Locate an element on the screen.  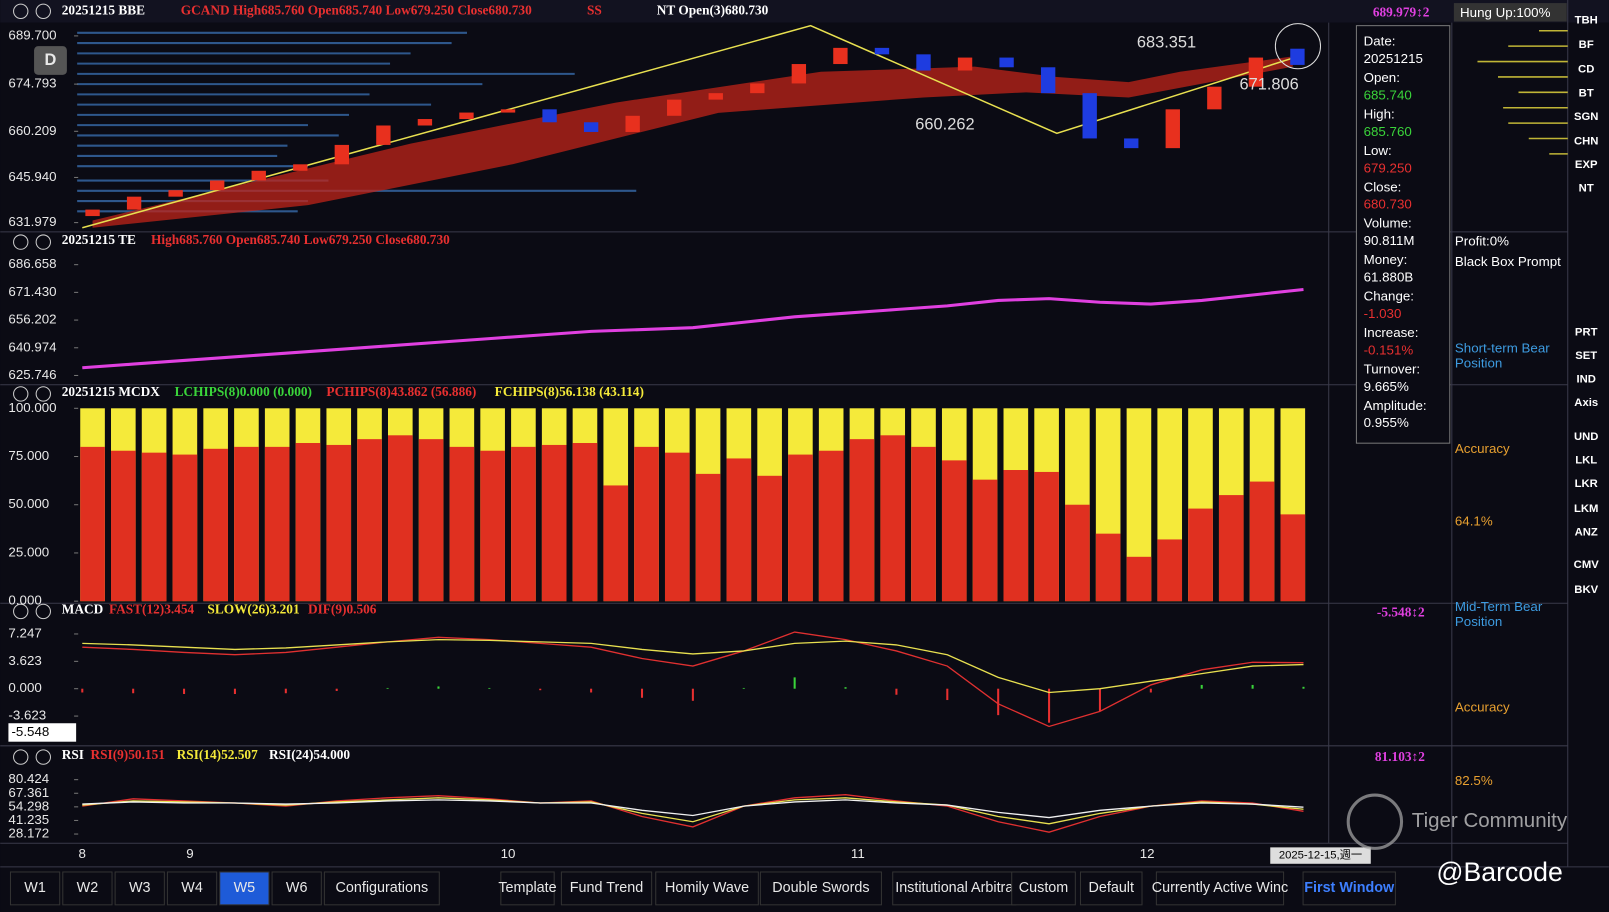
sidebar-button: BF is located at coordinates (1586, 45).